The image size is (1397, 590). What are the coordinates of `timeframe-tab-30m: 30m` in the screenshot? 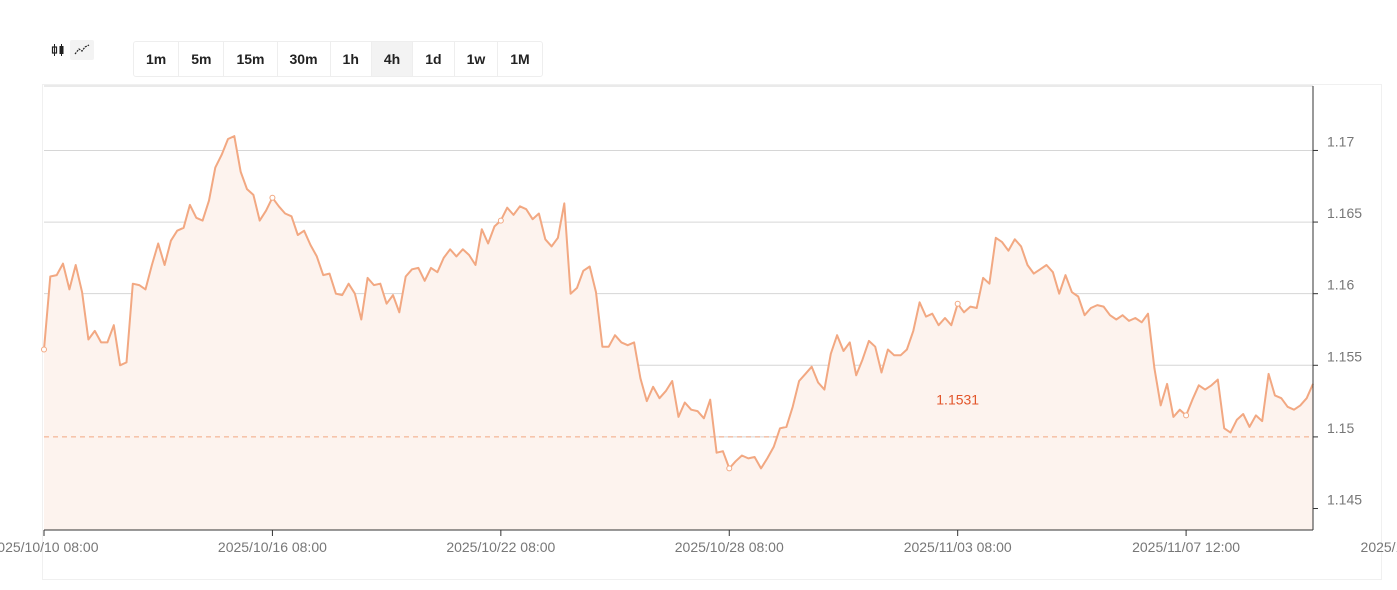 It's located at (304, 59).